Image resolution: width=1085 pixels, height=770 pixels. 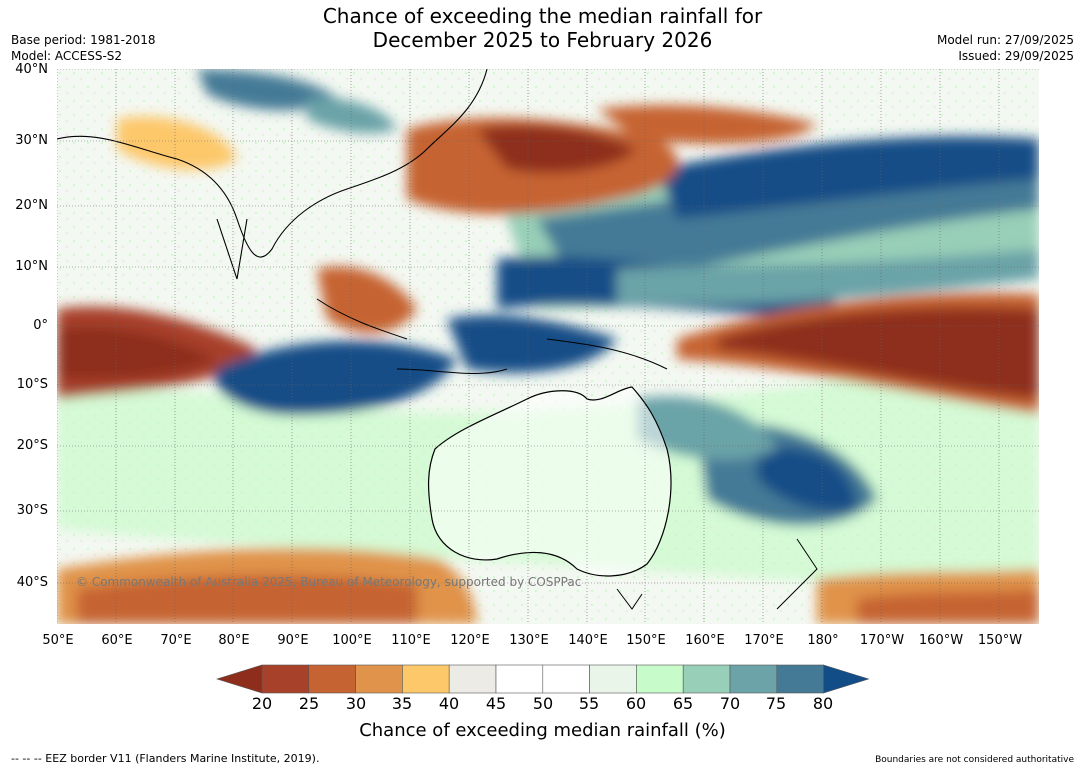 I want to click on colorbar-tick: 40, so click(x=449, y=703).